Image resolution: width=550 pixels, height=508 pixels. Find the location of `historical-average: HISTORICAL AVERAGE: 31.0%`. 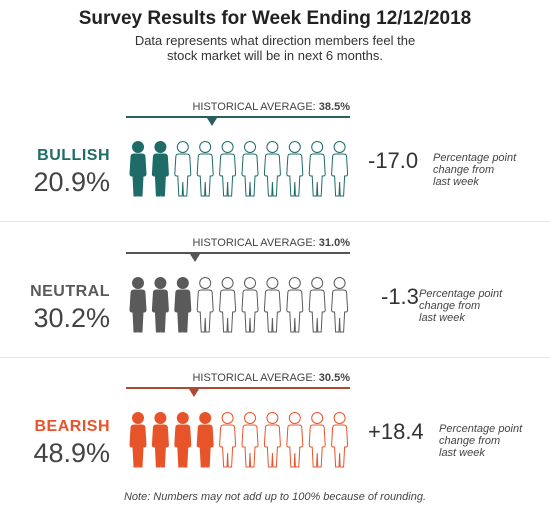

historical-average: HISTORICAL AVERAGE: 31.0% is located at coordinates (238, 252).